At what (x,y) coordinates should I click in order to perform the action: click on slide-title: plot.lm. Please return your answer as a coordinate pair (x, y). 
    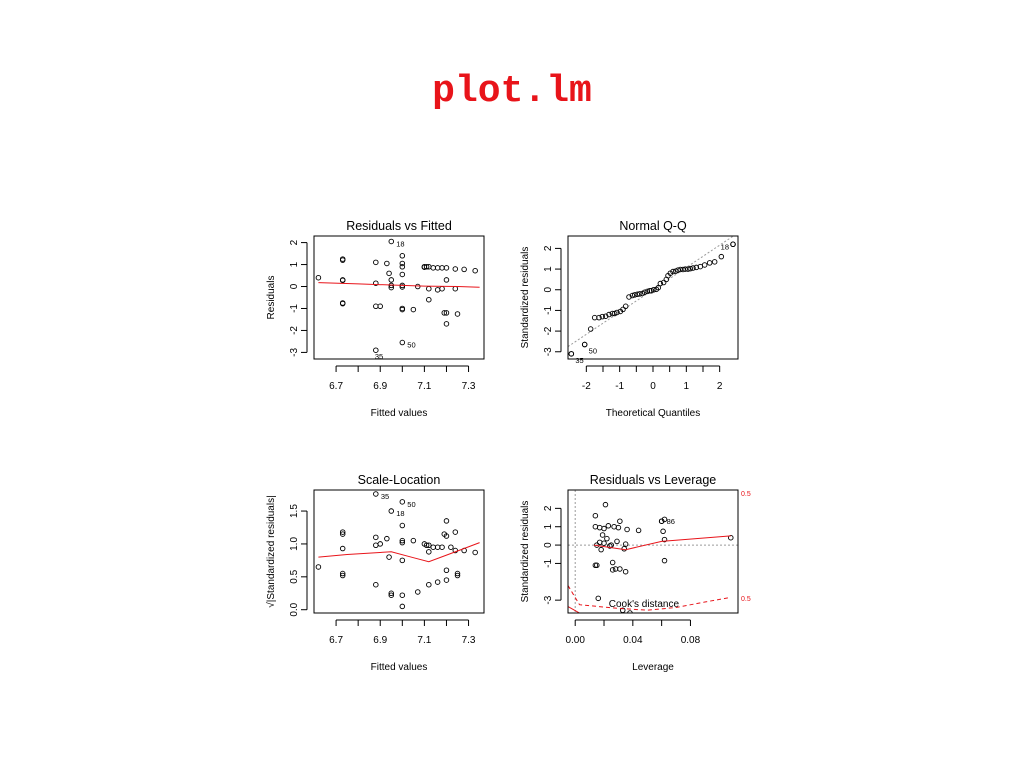
    Looking at the image, I should click on (512, 91).